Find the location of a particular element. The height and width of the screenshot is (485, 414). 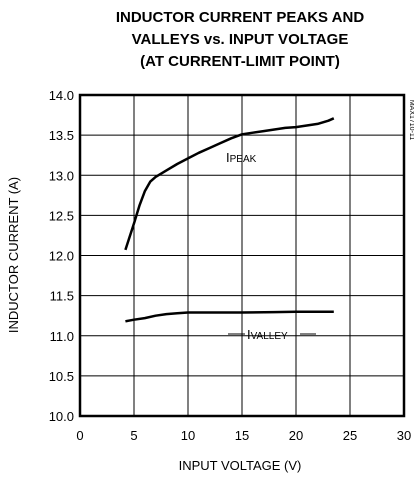

y-tick-label: 11.5 is located at coordinates (62, 296).